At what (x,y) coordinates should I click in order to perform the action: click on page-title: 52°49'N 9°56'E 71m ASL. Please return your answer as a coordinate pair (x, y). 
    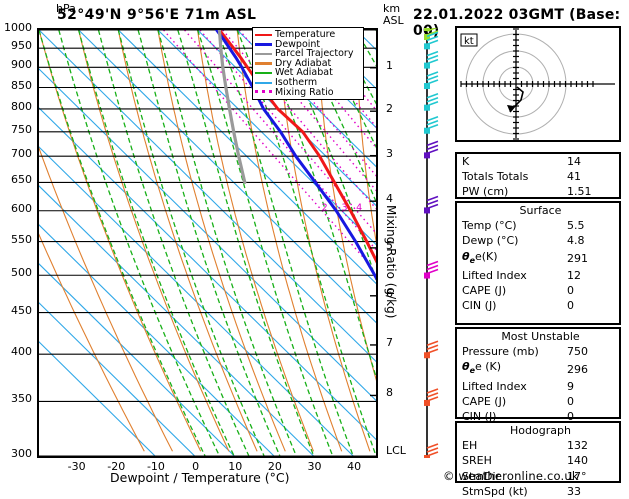
    Looking at the image, I should click on (157, 15).